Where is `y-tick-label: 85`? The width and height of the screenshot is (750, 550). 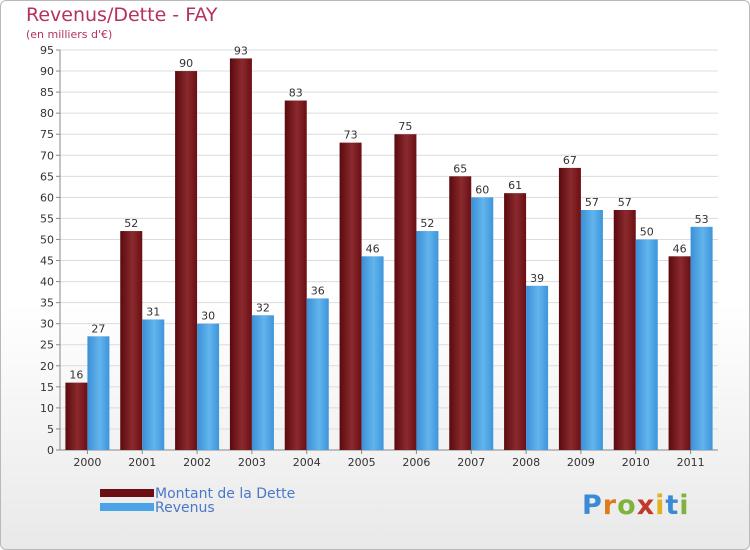
y-tick-label: 85 is located at coordinates (47, 92).